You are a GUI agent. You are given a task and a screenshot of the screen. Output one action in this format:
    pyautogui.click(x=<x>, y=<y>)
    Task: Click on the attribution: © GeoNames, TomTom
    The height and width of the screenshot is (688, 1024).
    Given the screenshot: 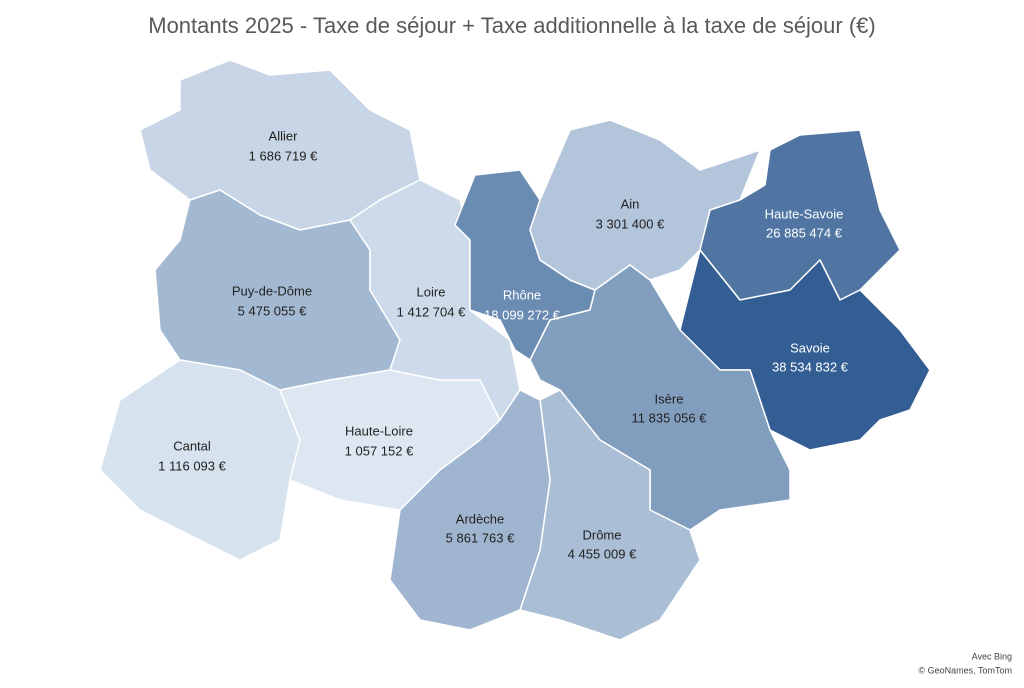 What is the action you would take?
    pyautogui.click(x=966, y=670)
    